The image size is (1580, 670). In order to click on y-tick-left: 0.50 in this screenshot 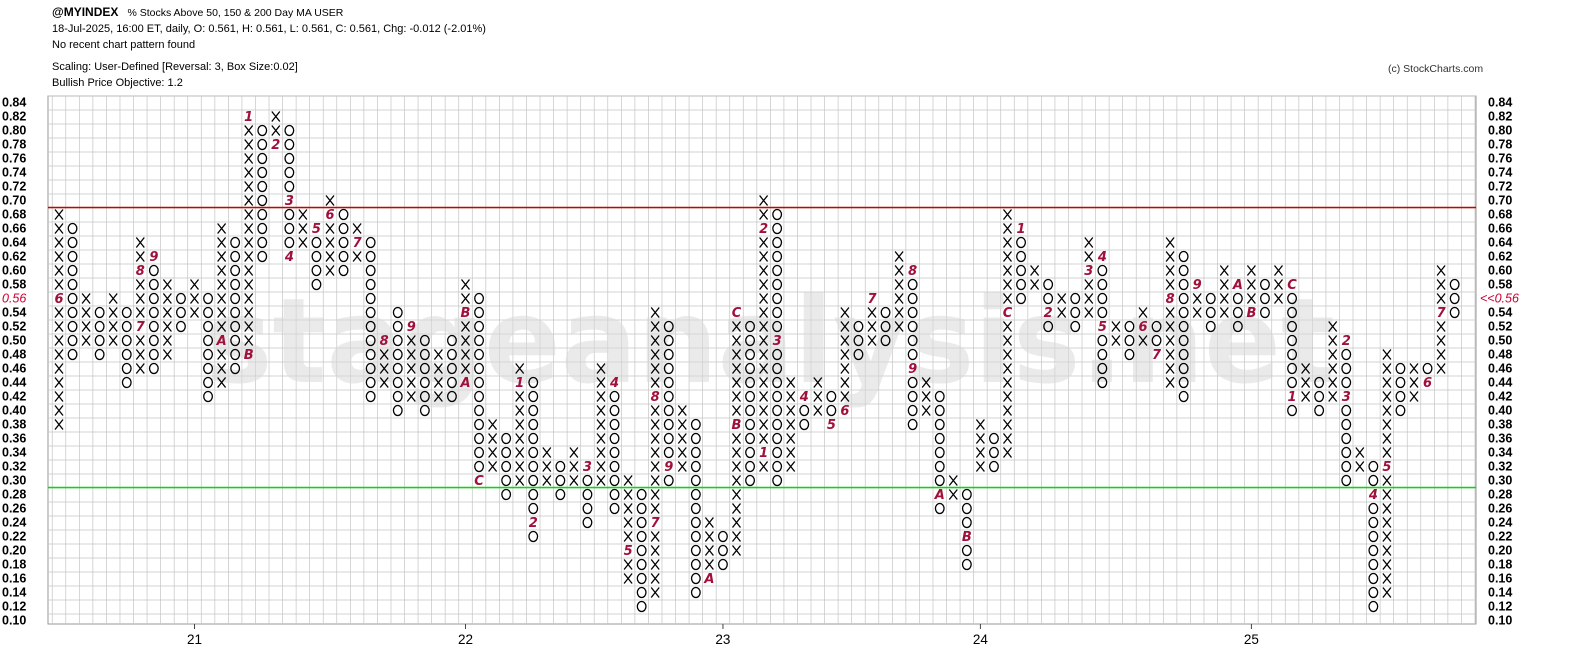, I will do `click(14, 341)`.